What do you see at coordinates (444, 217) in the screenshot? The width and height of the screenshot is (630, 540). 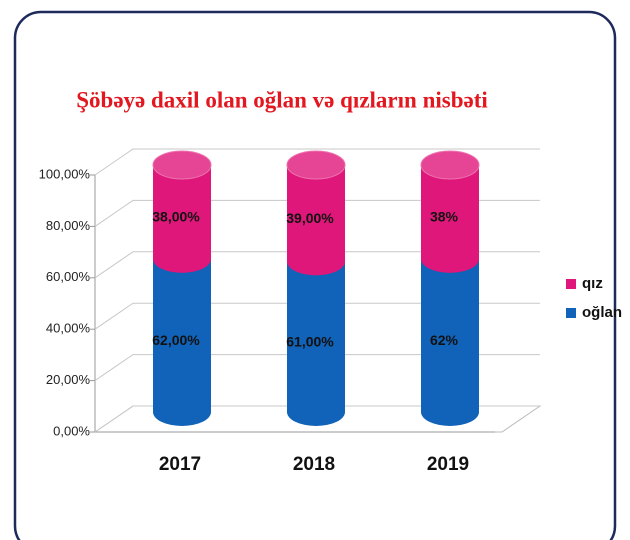 I see `value-label: 38%` at bounding box center [444, 217].